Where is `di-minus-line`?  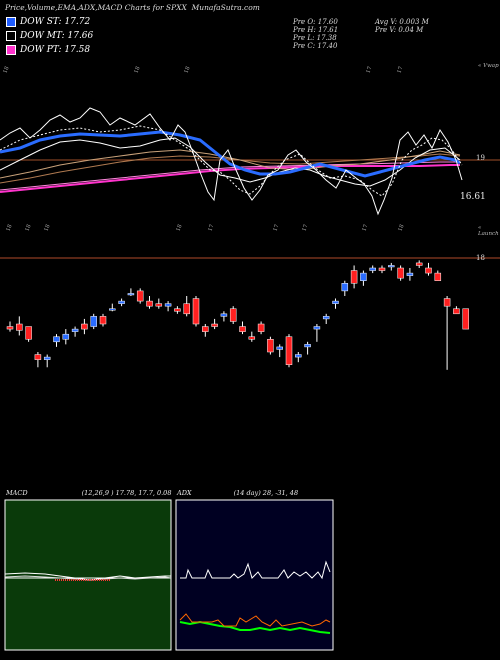 di-minus-line is located at coordinates (255, 620).